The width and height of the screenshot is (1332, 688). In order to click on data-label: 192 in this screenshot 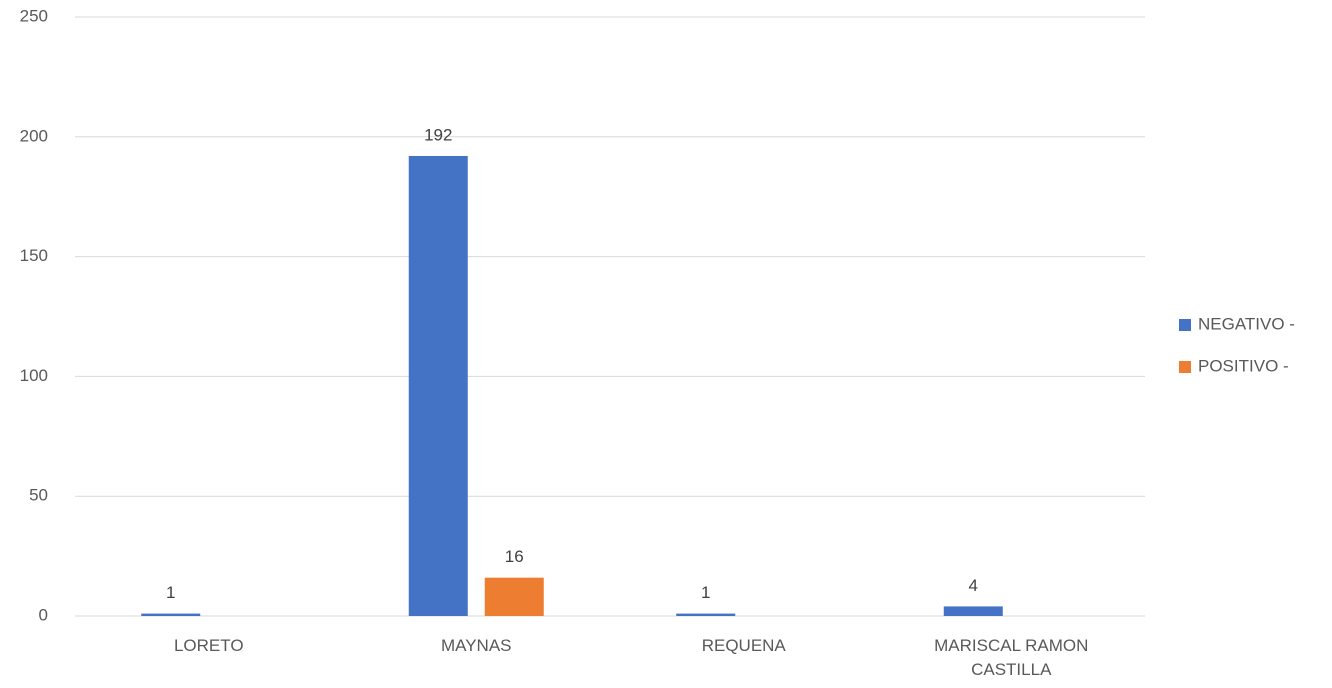, I will do `click(438, 134)`.